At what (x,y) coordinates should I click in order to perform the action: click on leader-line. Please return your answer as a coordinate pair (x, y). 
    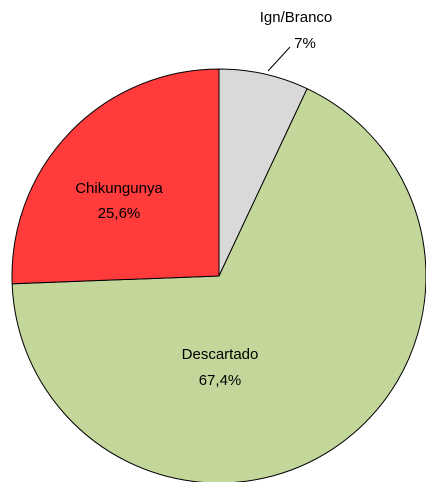
    Looking at the image, I should click on (279, 59).